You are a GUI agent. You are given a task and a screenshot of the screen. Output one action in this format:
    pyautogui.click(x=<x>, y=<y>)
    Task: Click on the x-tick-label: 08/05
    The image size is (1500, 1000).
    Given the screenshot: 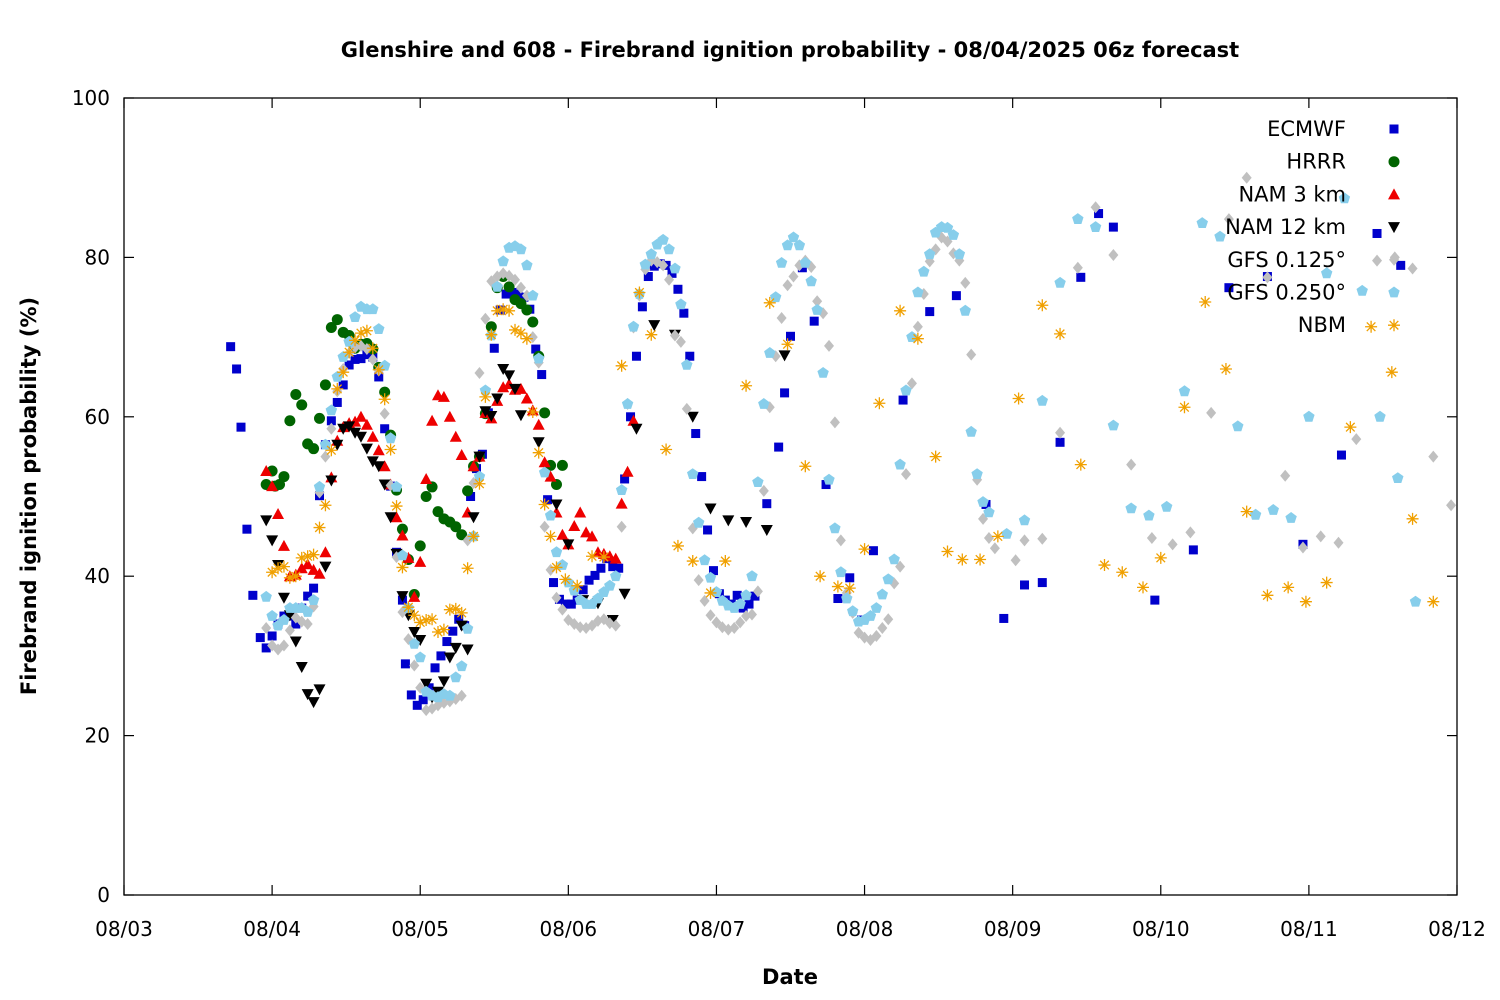 What is the action you would take?
    pyautogui.click(x=420, y=929)
    